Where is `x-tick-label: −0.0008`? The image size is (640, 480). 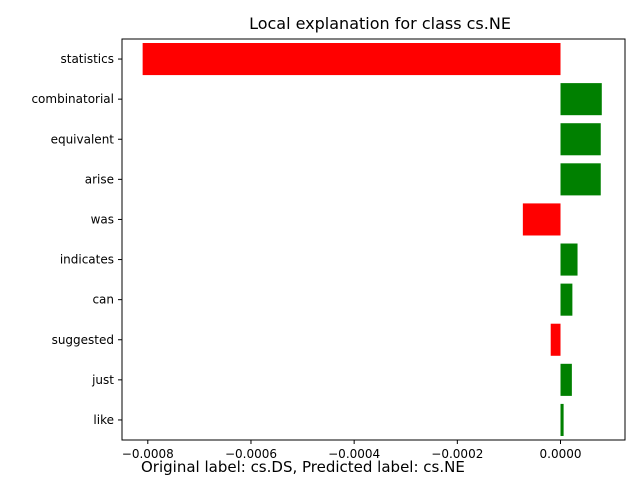 x-tick-label: −0.0008 is located at coordinates (148, 454).